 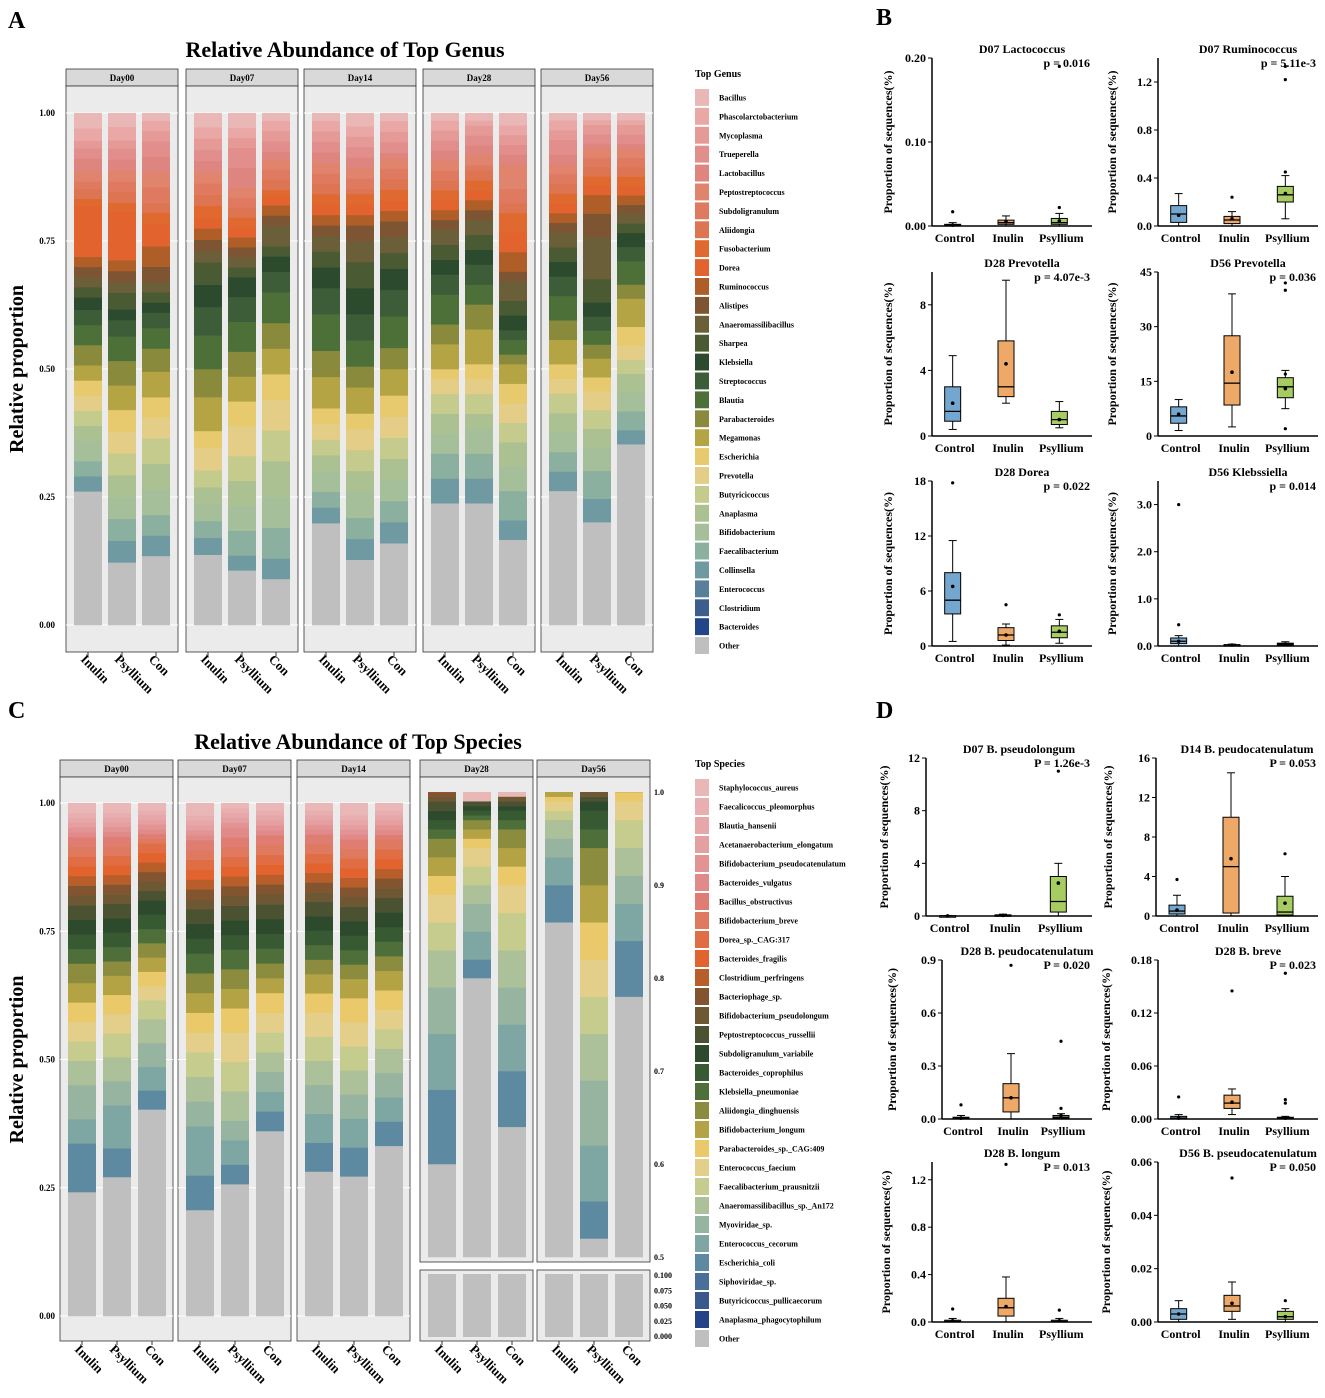 What do you see at coordinates (729, 1339) in the screenshot?
I see `species-legend-label: Other` at bounding box center [729, 1339].